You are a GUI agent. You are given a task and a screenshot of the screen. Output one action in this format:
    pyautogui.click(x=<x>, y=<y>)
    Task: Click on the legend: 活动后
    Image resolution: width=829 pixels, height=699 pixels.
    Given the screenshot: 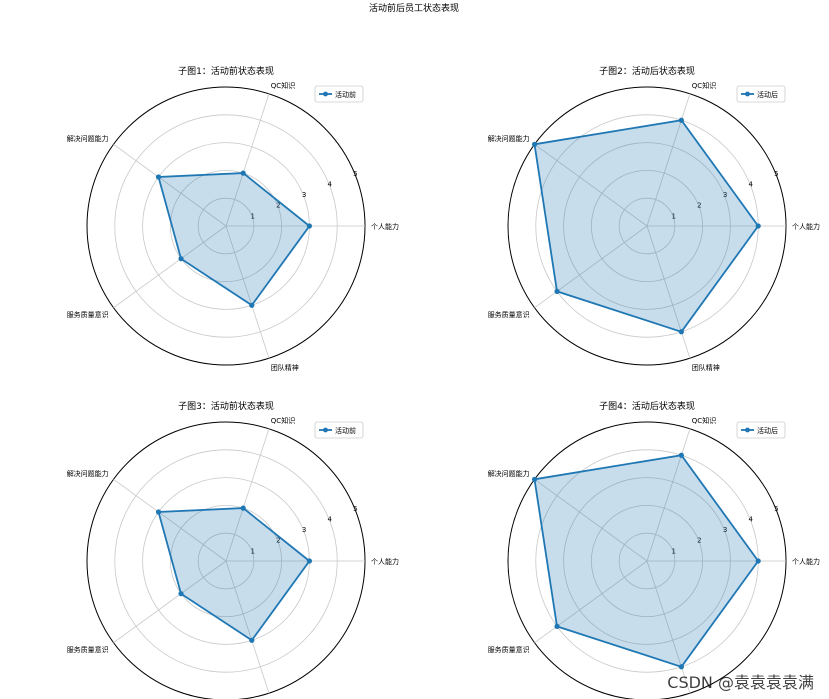 What is the action you would take?
    pyautogui.click(x=761, y=94)
    